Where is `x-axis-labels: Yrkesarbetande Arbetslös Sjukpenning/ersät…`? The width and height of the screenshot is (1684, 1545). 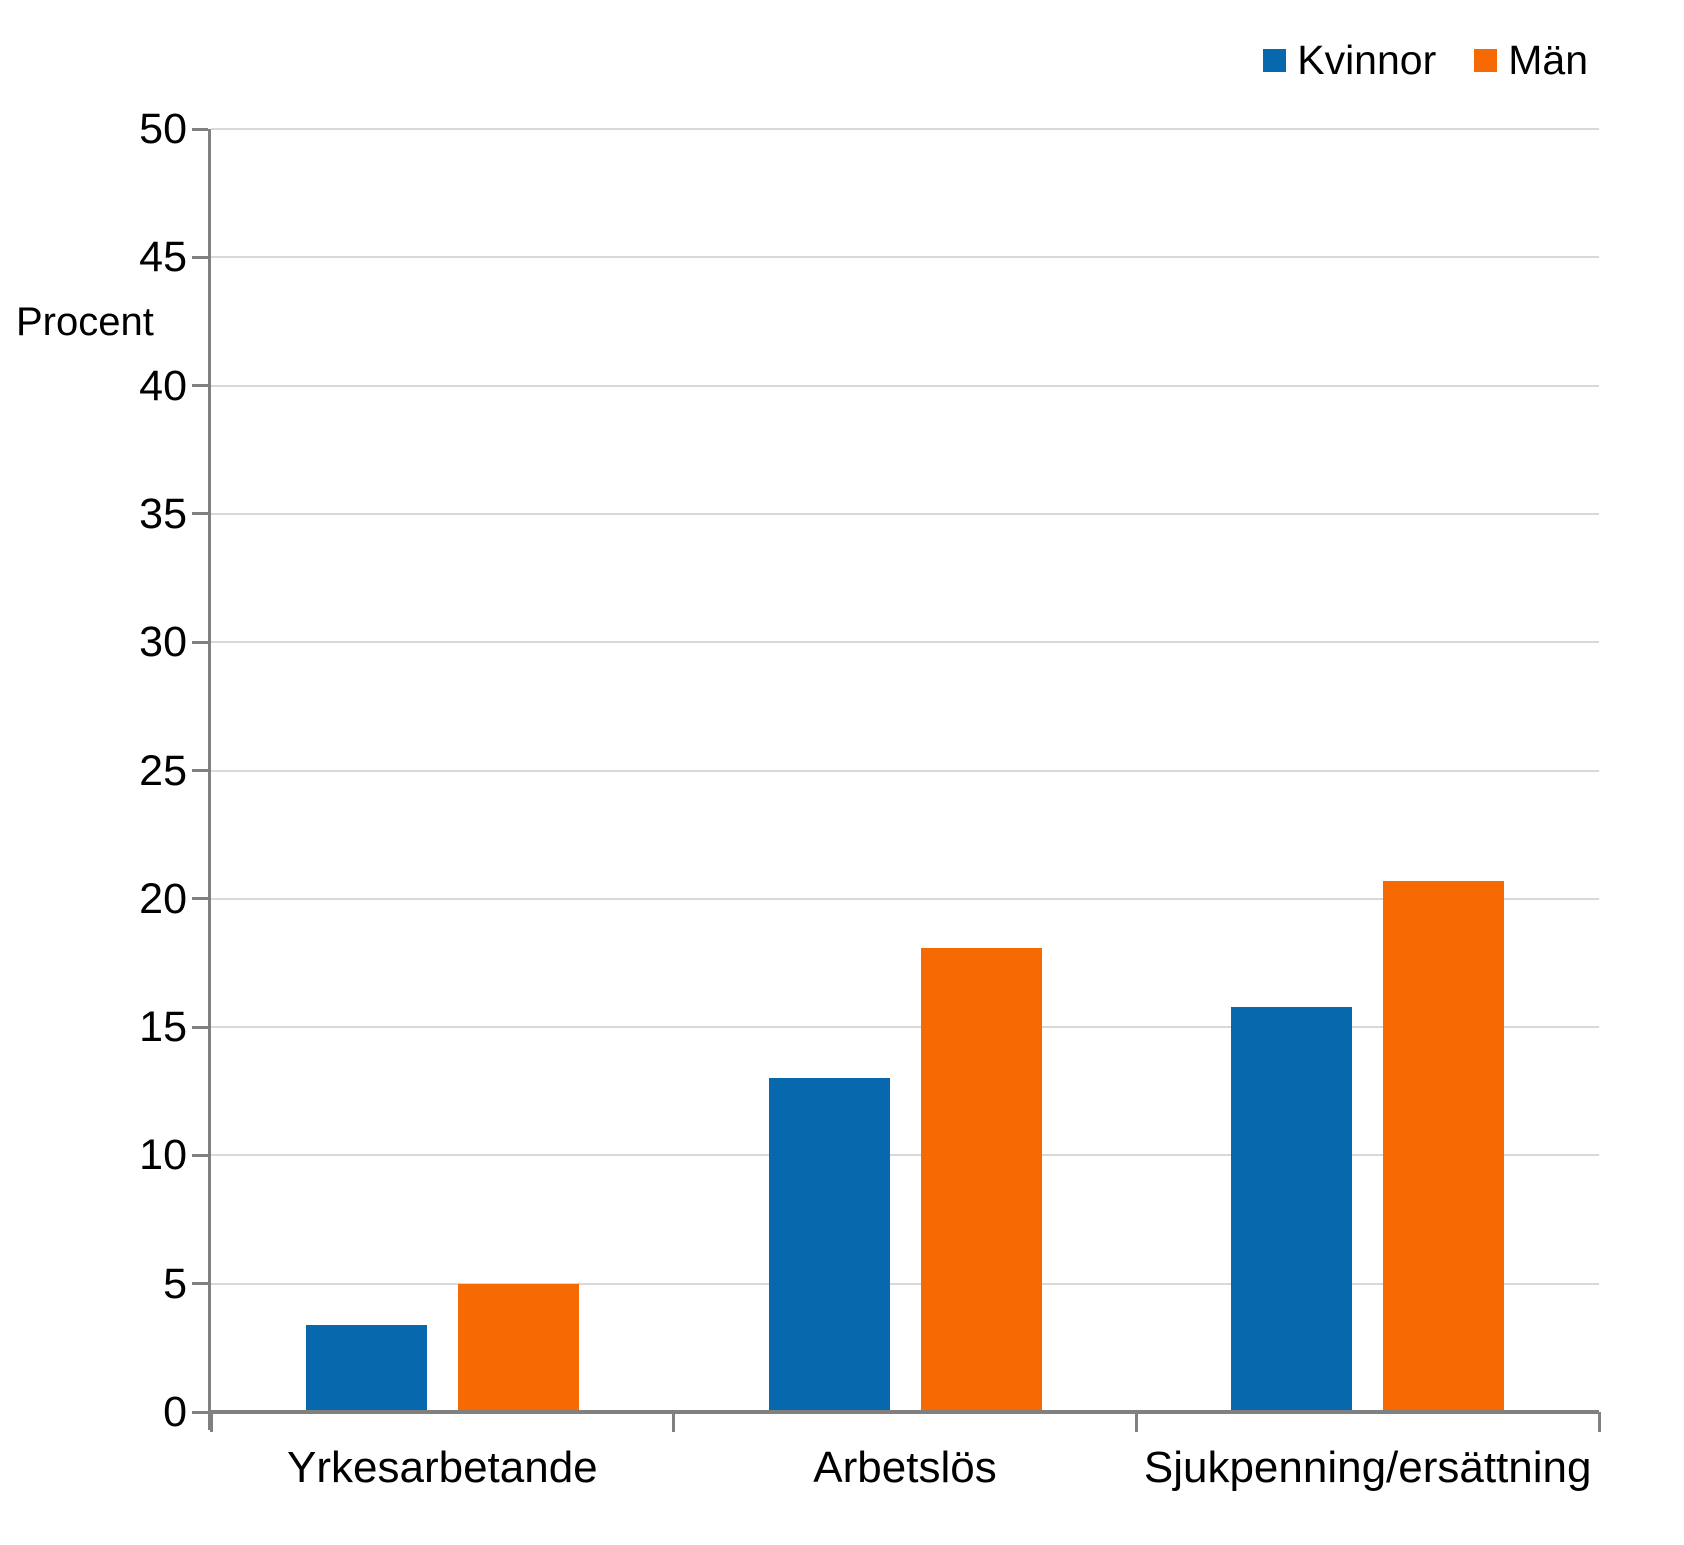
x-axis-labels: Yrkesarbetande Arbetslös Sjukpenning/ersät… is located at coordinates (905, 1468).